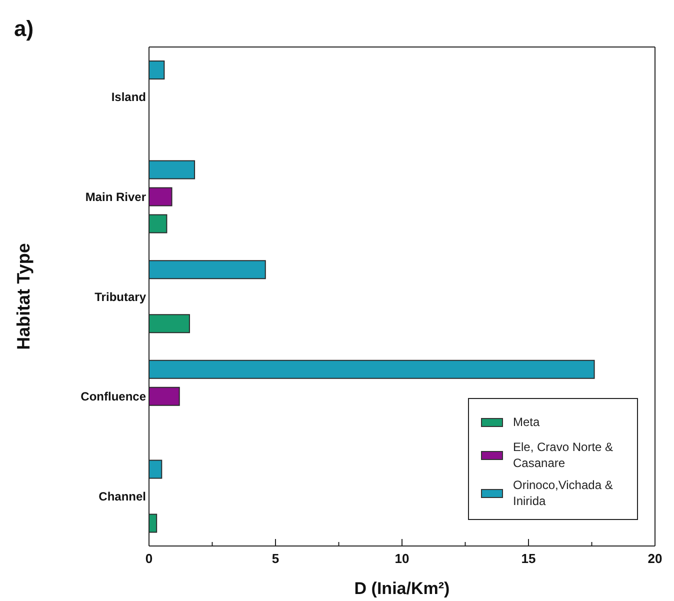  I want to click on chart-title: a), so click(24, 29).